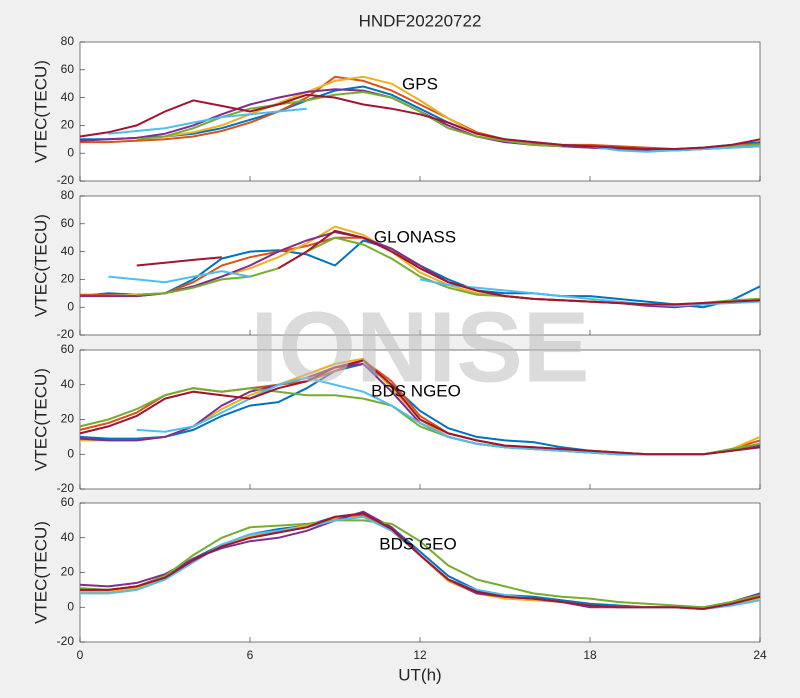 The width and height of the screenshot is (800, 698). I want to click on x-tick-label: 6, so click(250, 655).